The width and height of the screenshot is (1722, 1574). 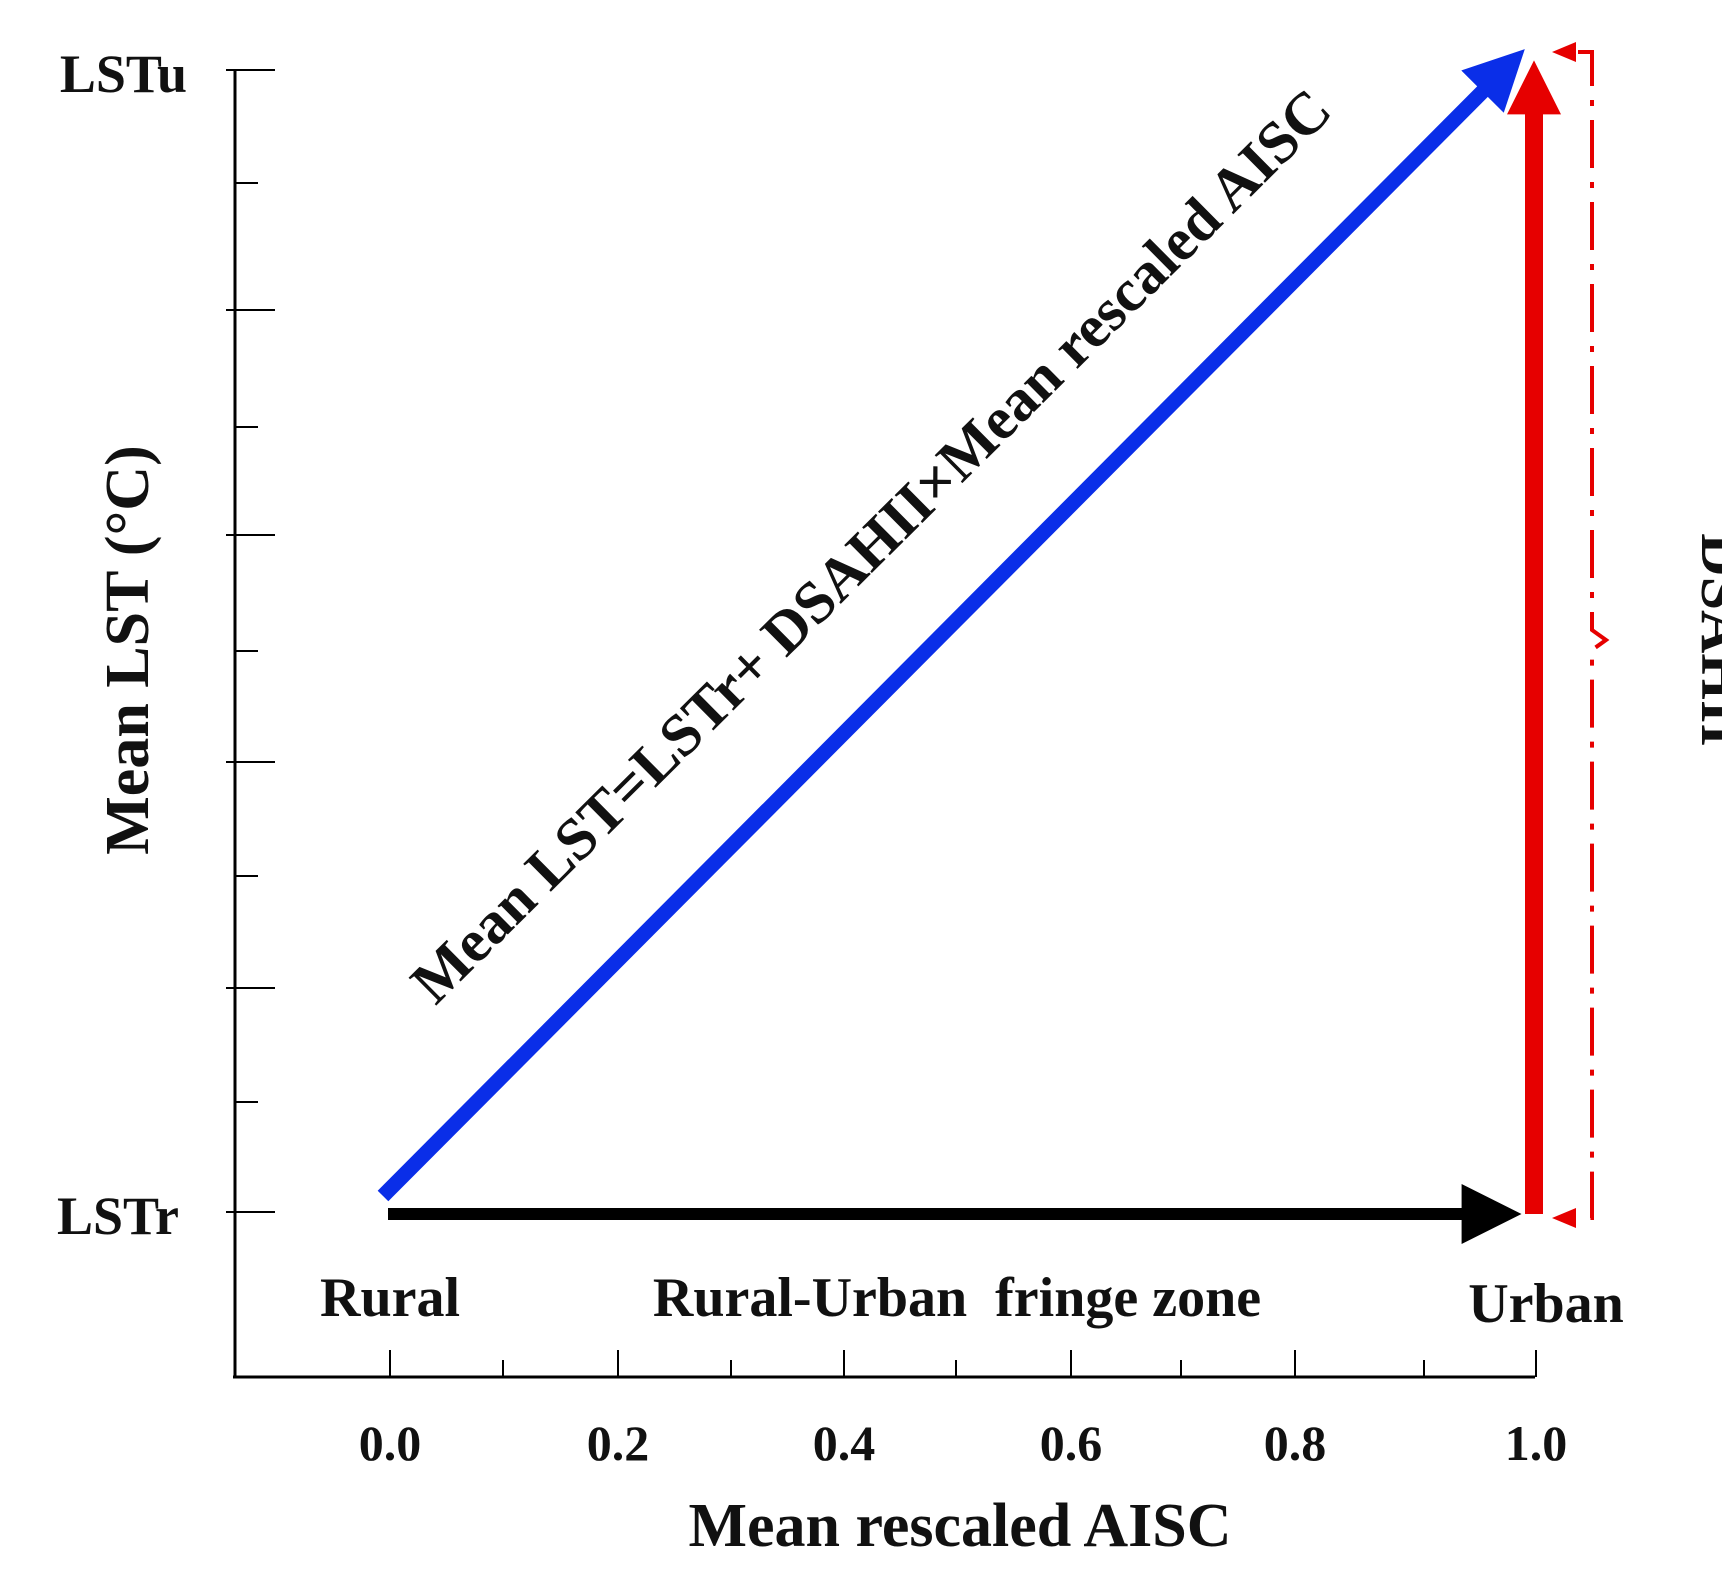 What do you see at coordinates (1071, 1443) in the screenshot?
I see `x-tick-label: 0.6` at bounding box center [1071, 1443].